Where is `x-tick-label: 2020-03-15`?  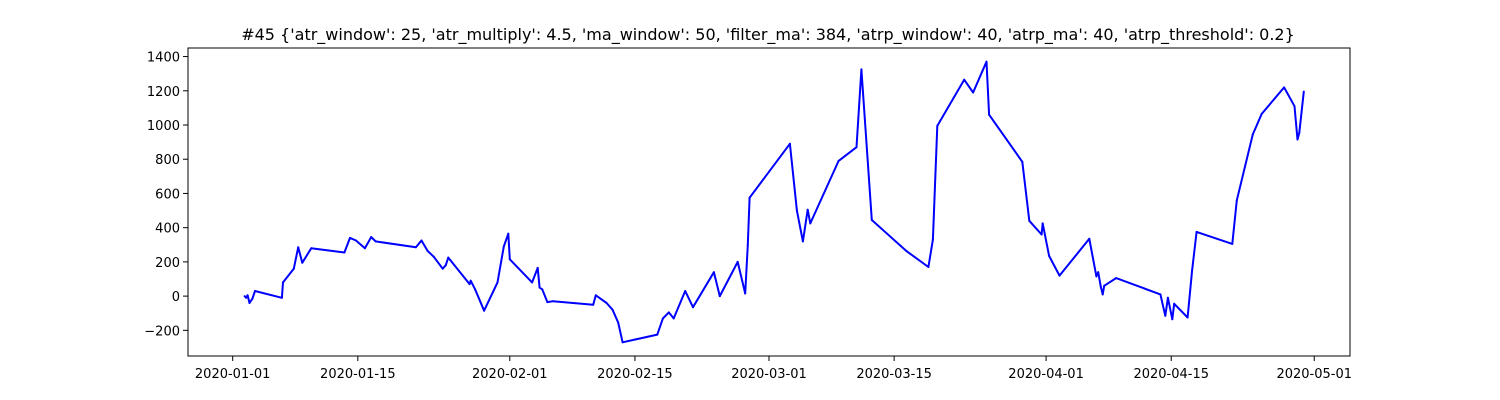
x-tick-label: 2020-03-15 is located at coordinates (894, 374).